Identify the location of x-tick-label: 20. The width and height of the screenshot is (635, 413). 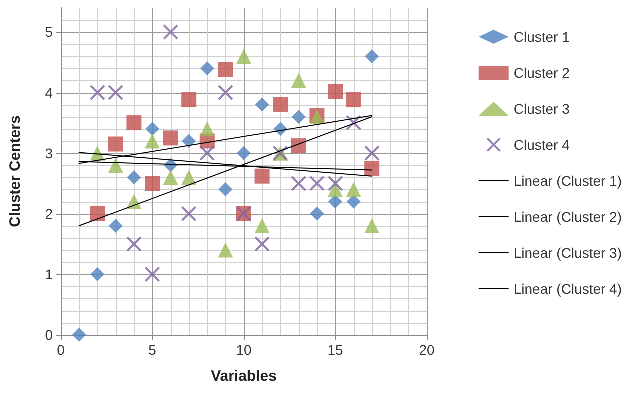
(427, 350).